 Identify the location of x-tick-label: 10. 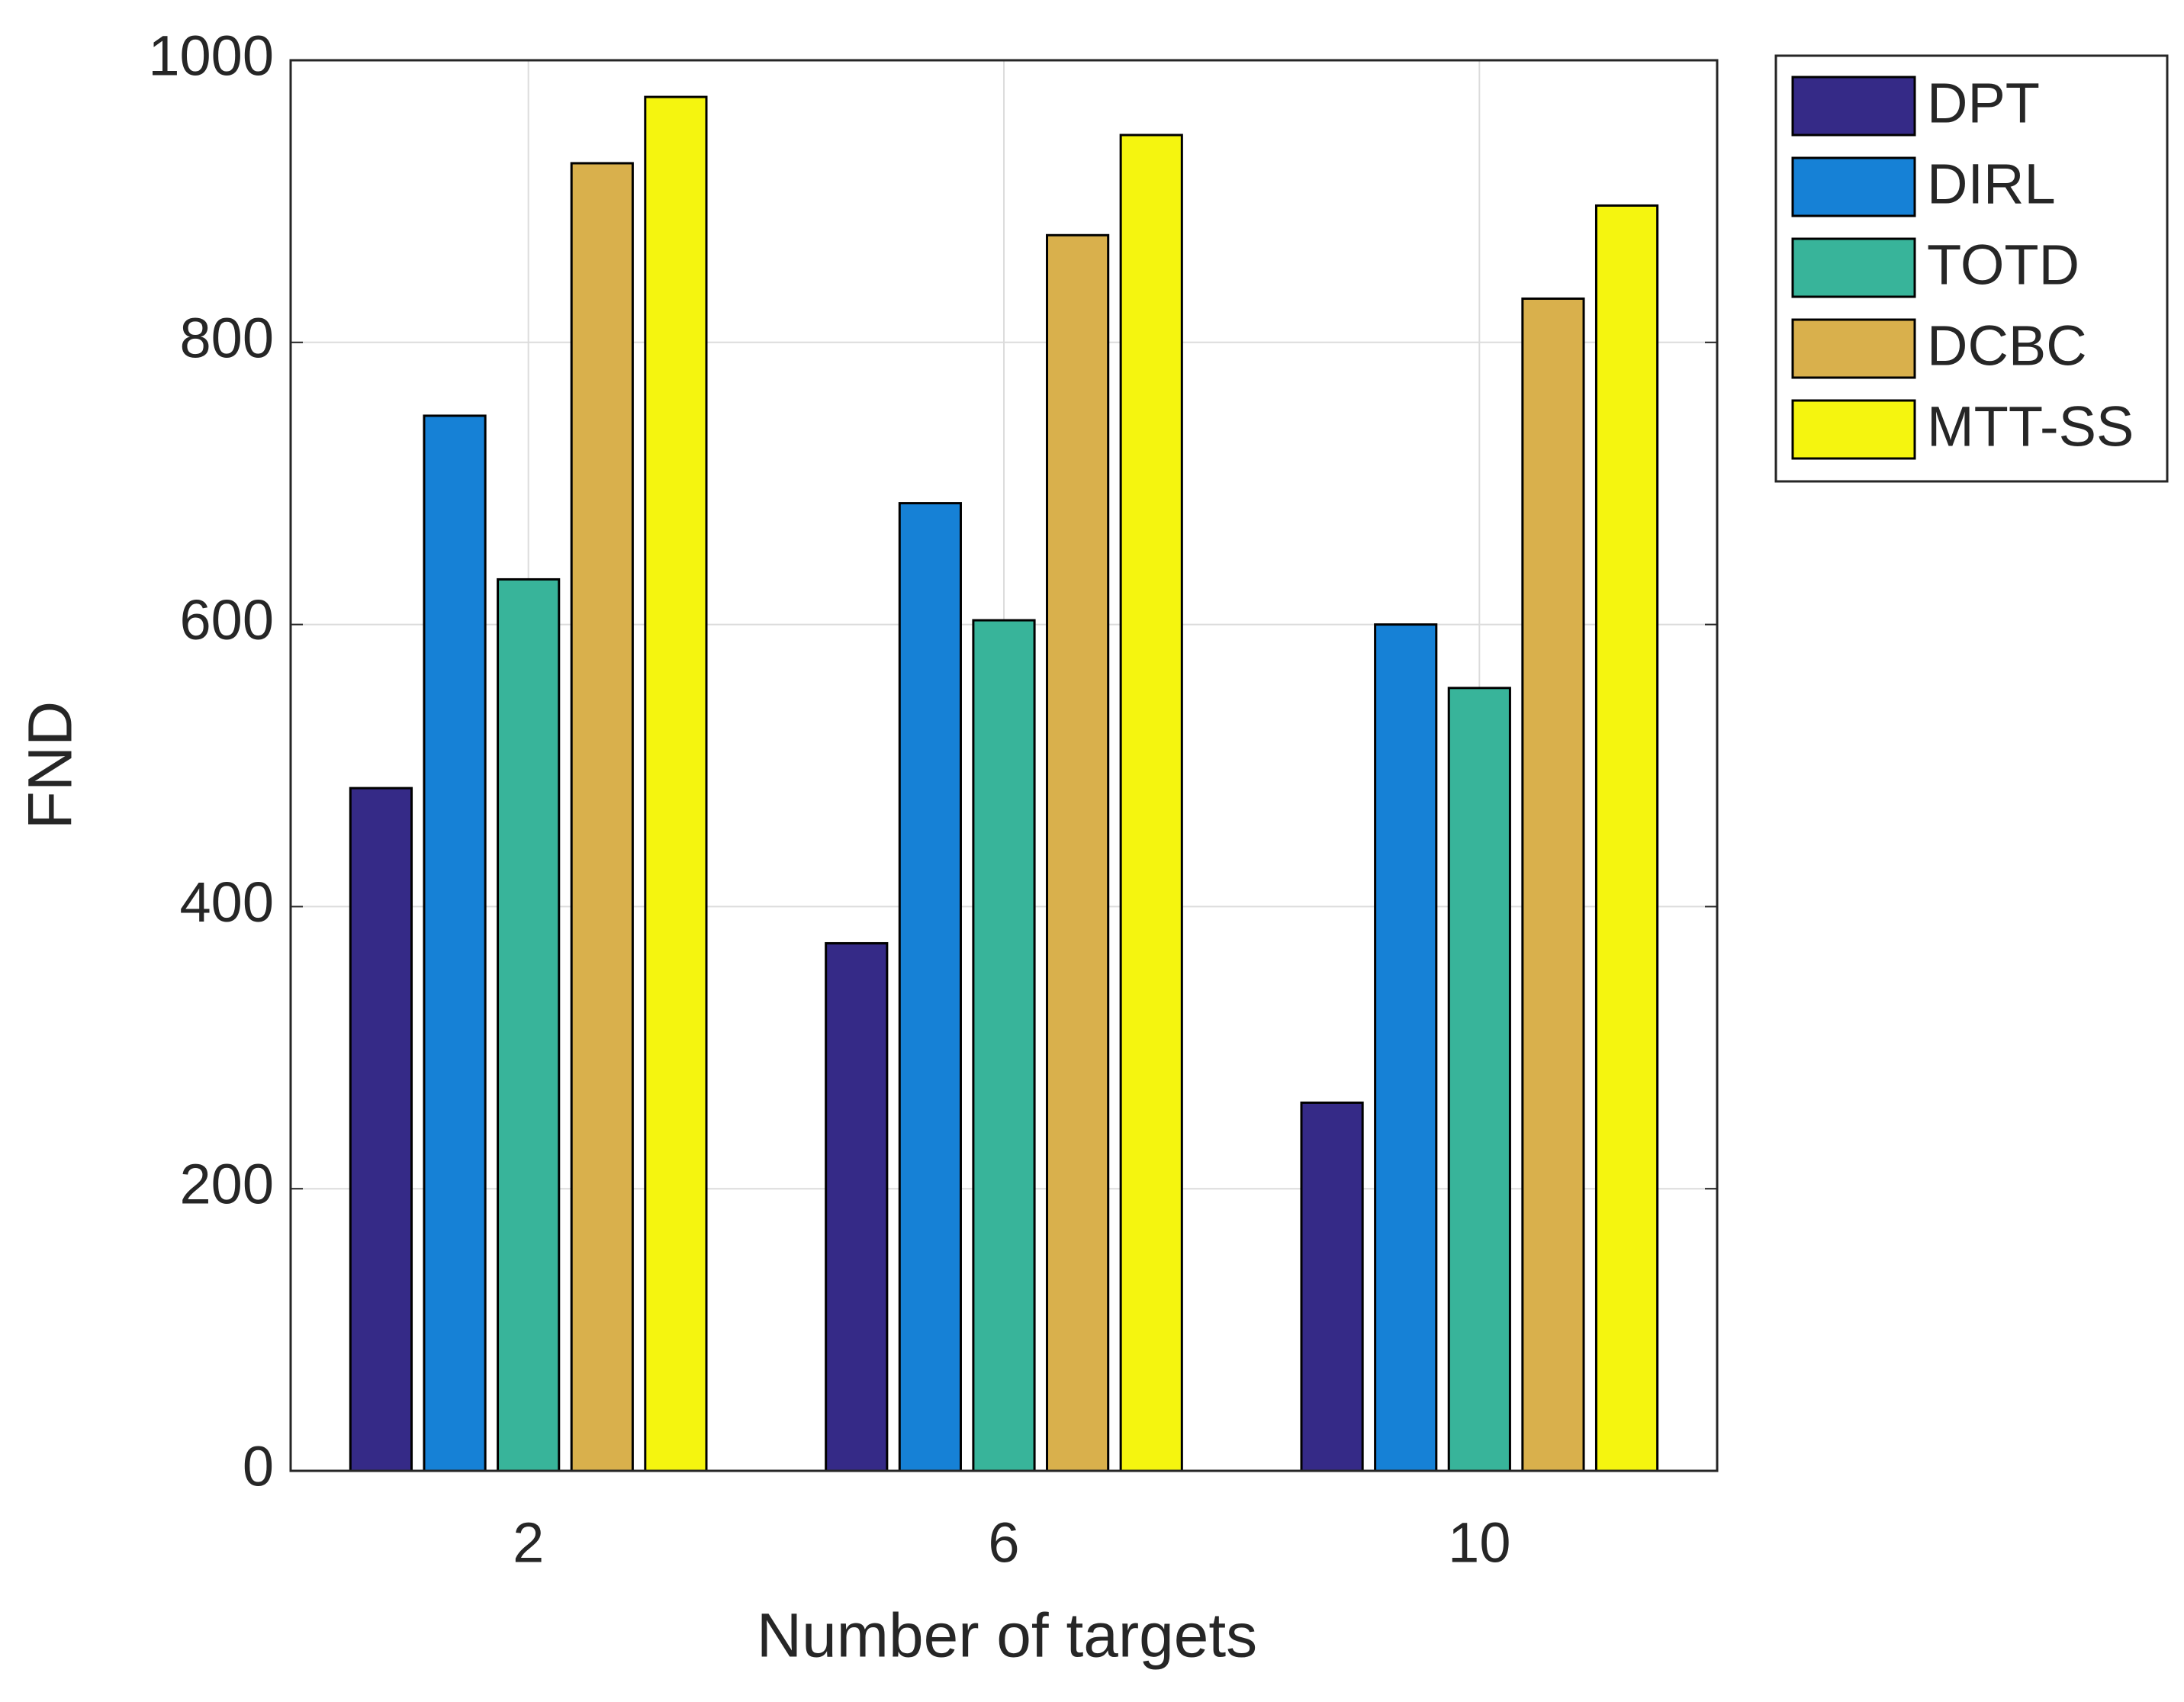
(1479, 1543).